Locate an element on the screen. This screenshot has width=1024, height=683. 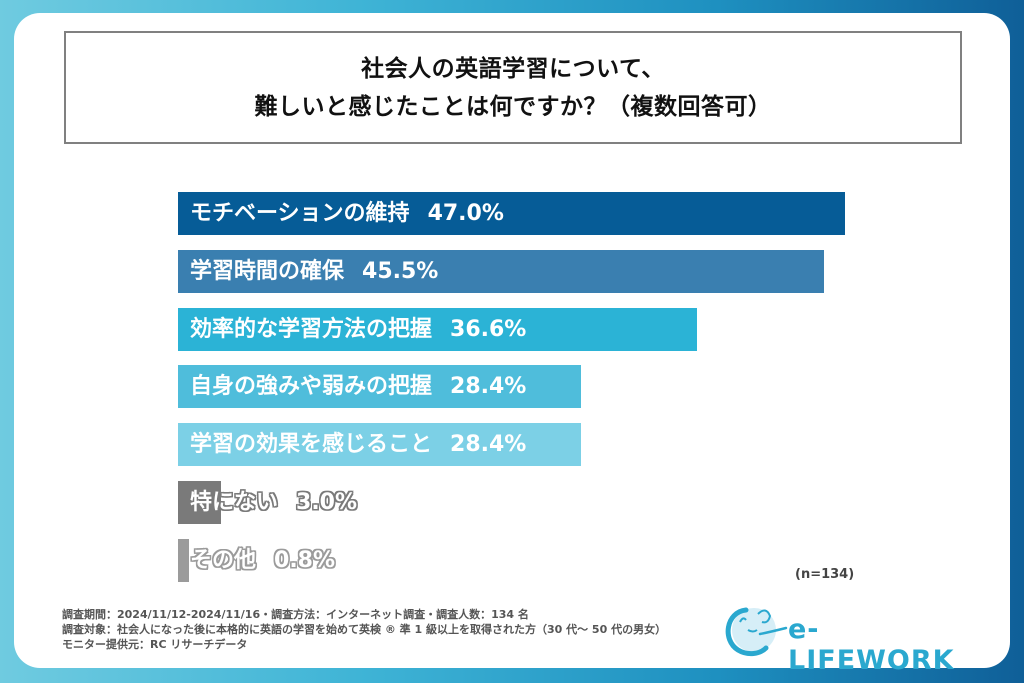
title-box: 社会人の英語学習について、 難しいと感じたことは何ですか？（複数回答可） is located at coordinates (513, 87).